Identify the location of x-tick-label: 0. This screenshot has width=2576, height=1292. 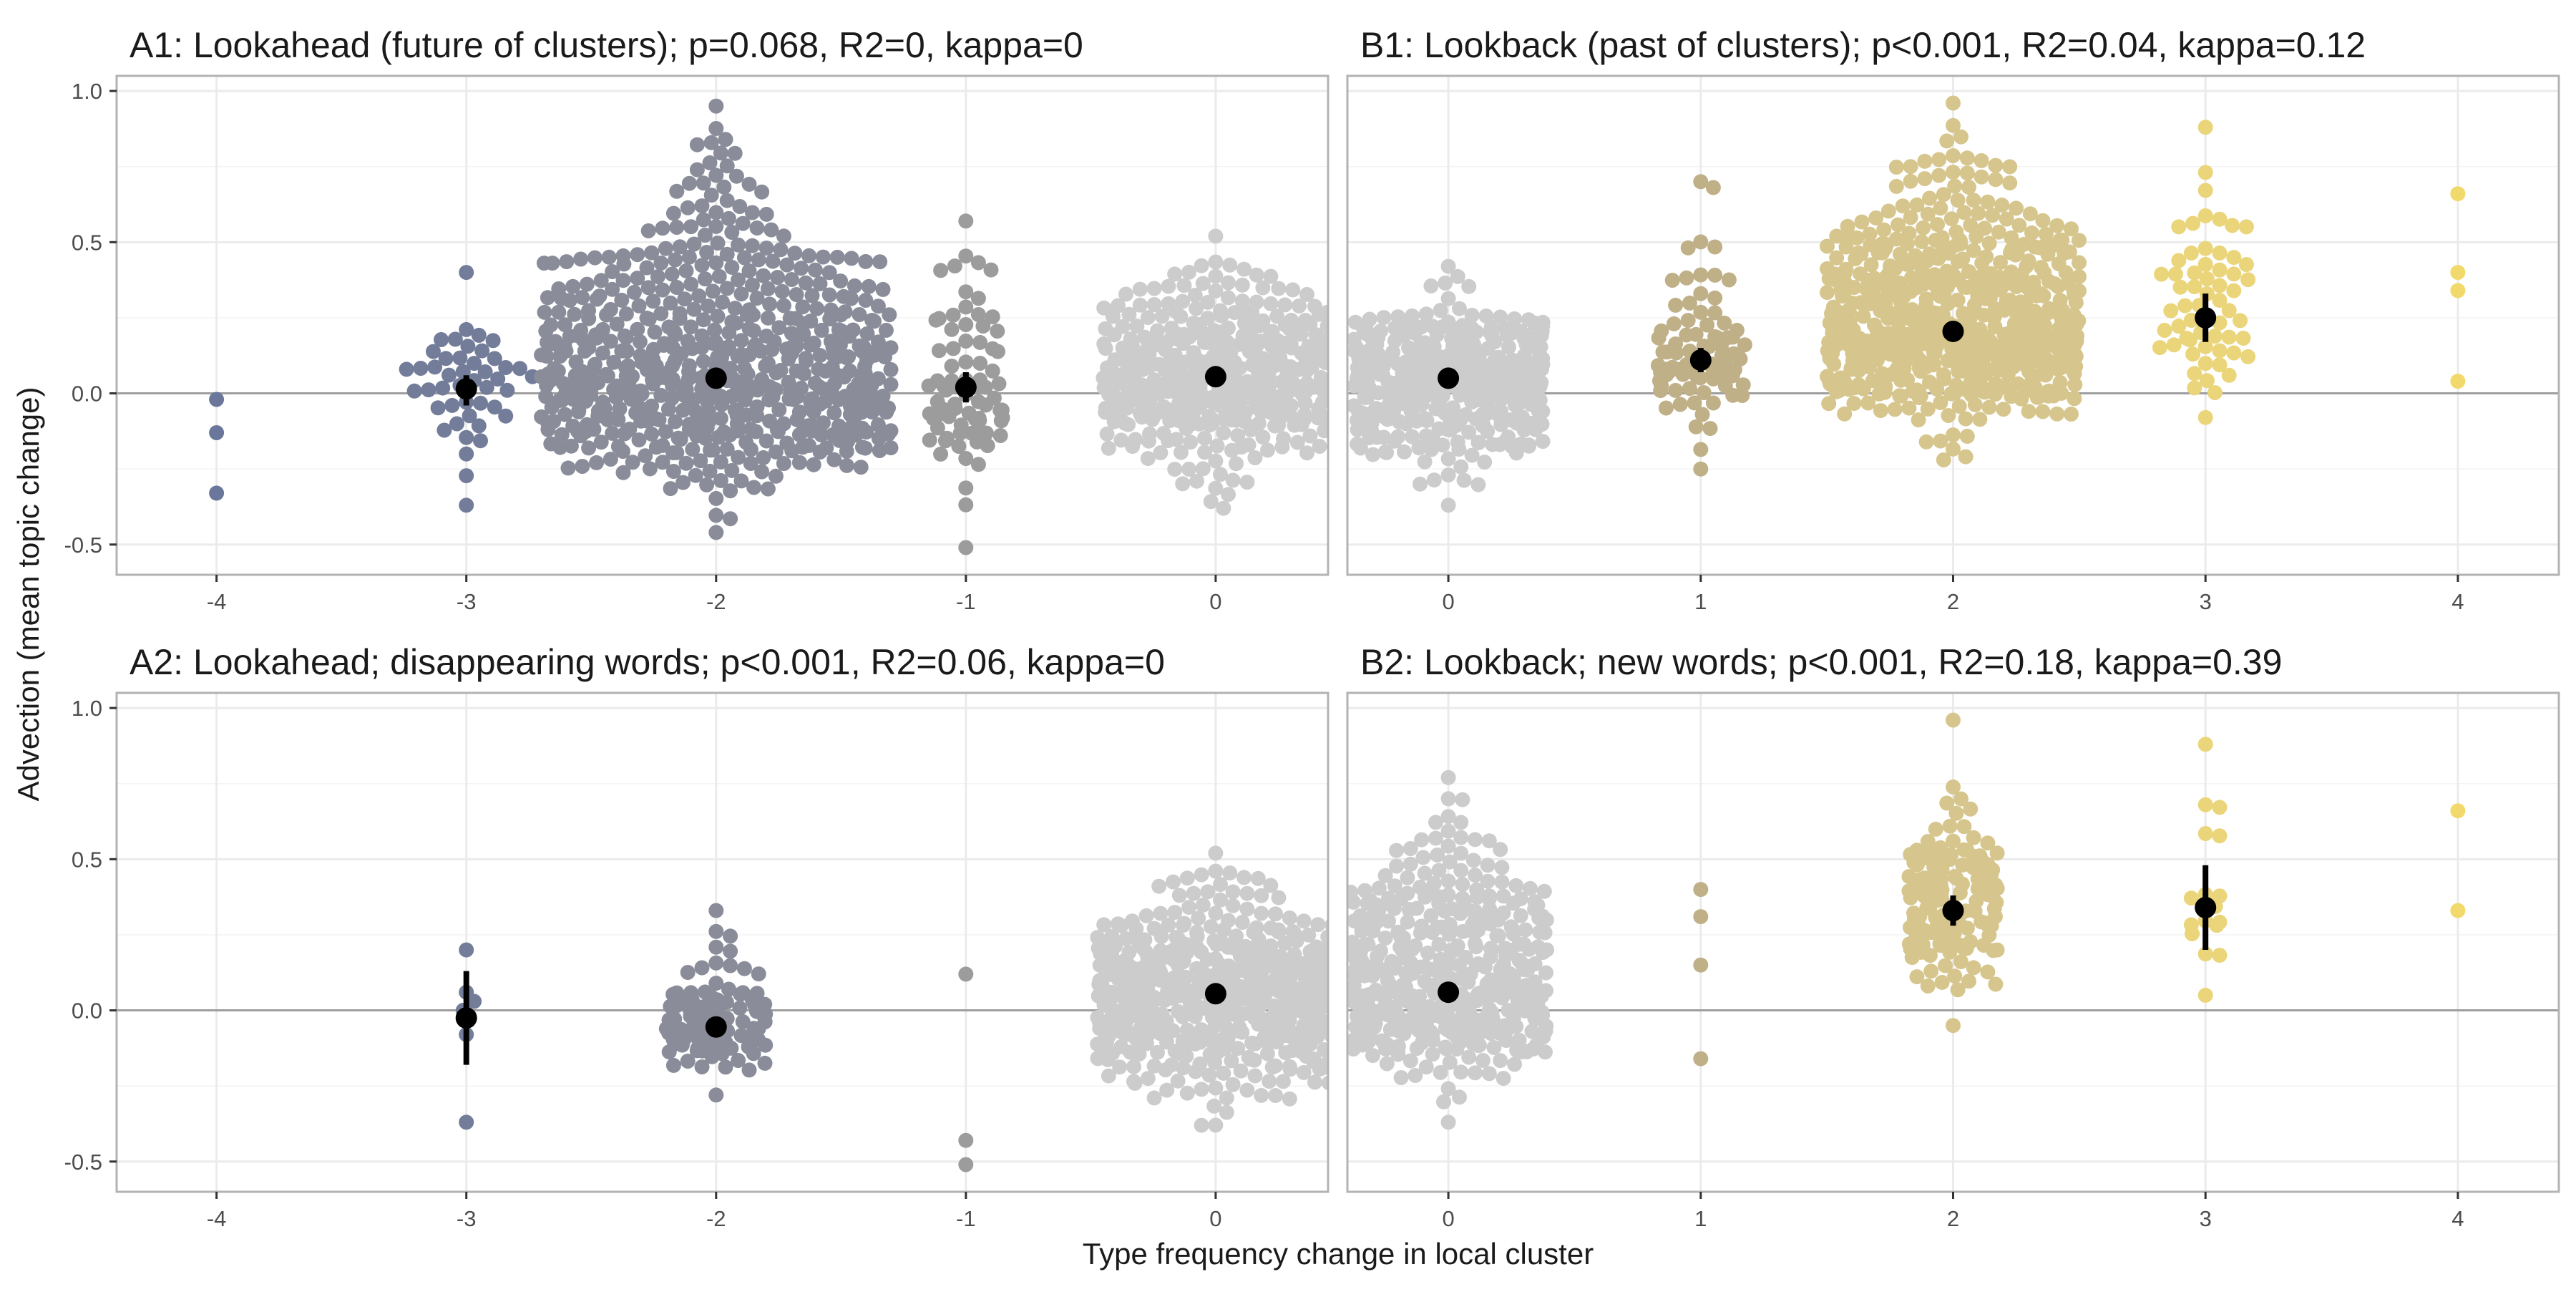
(1215, 601).